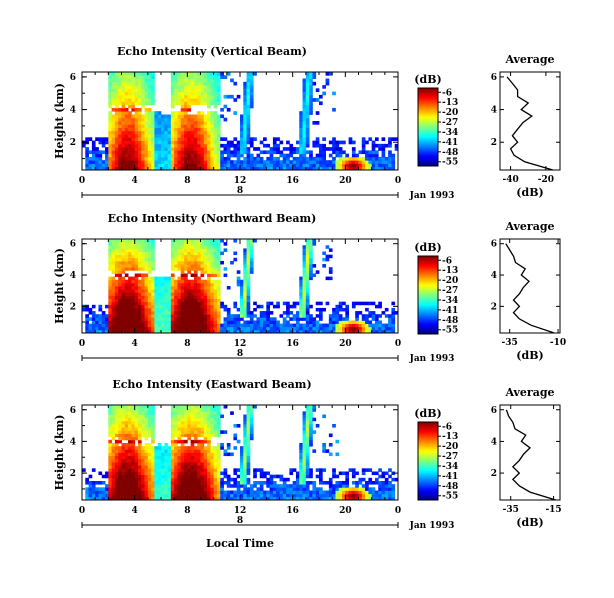 This screenshot has width=614, height=598. Describe the element at coordinates (546, 180) in the screenshot. I see `profile-x-tick-label: -20` at that location.